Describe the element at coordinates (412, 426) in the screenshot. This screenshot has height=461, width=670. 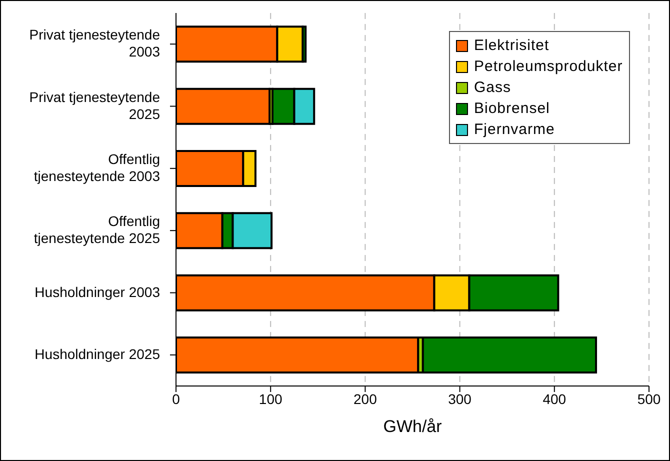
I see `x-axis-title: GWh/år` at that location.